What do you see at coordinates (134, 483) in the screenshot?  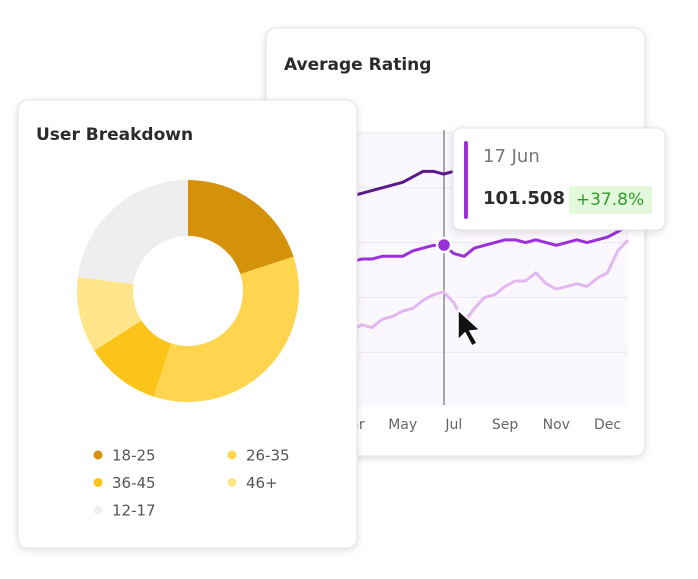 I see `legend-label: 36-45` at bounding box center [134, 483].